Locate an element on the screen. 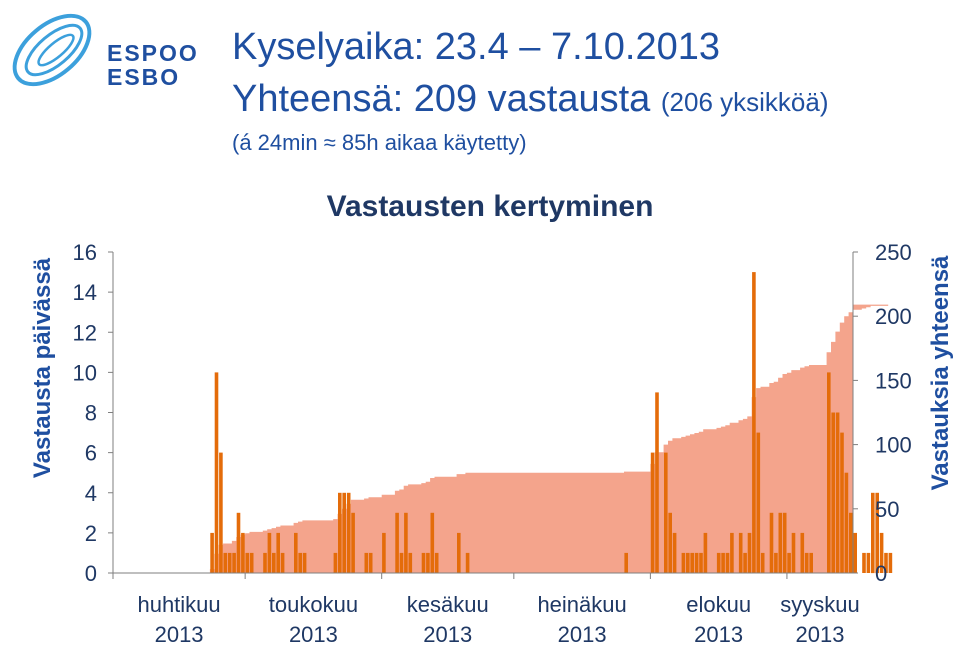 The height and width of the screenshot is (648, 960). x-tick-label-month: kesäkuu is located at coordinates (448, 604).